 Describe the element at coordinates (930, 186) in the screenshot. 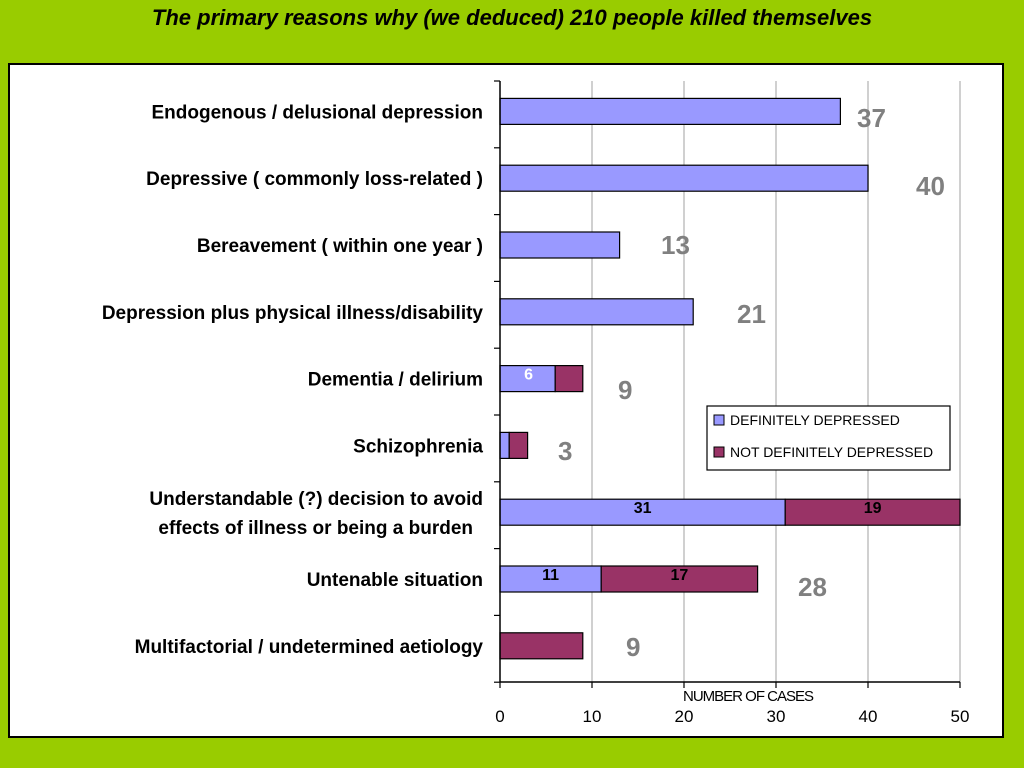

I see `total-value-label: 40` at that location.